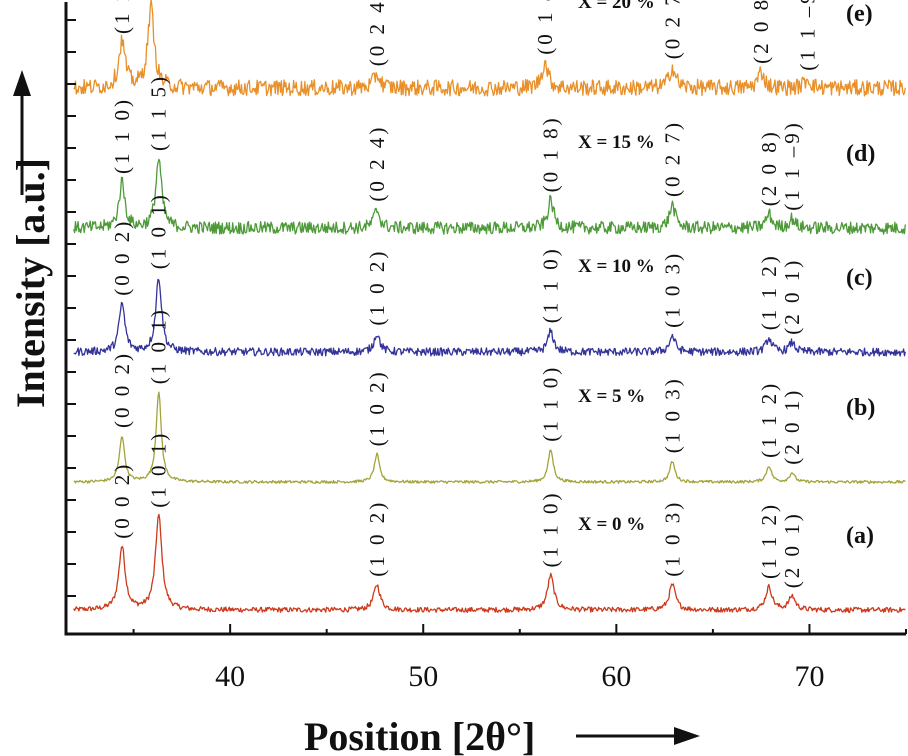  Describe the element at coordinates (489, 563) in the screenshot. I see `xrd-trace-a` at that location.